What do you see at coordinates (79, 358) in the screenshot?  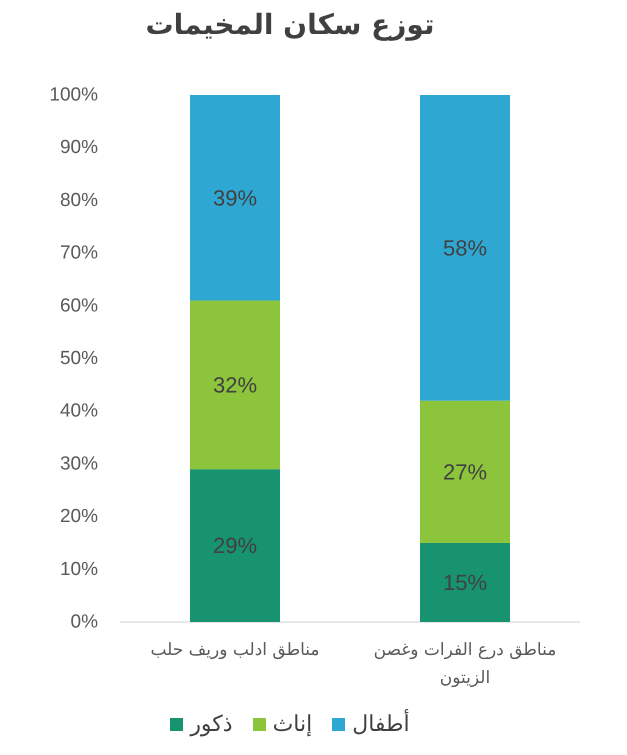 I see `y-tick-label: 50%` at bounding box center [79, 358].